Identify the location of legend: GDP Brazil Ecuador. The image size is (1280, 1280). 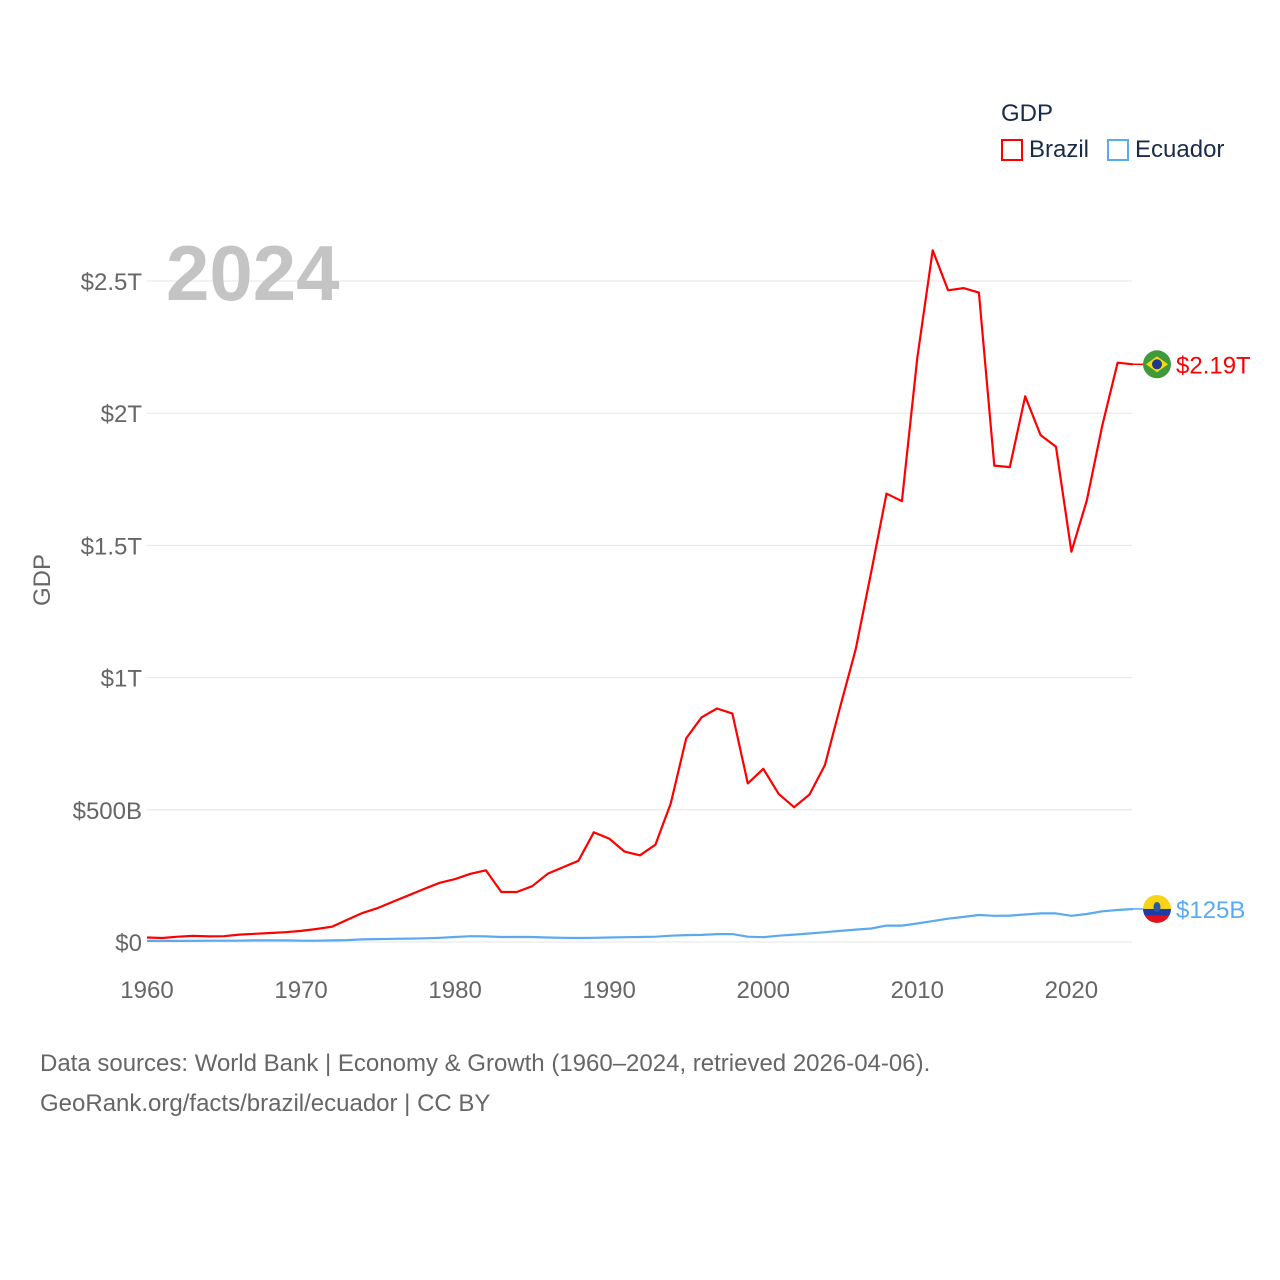
(1112, 132).